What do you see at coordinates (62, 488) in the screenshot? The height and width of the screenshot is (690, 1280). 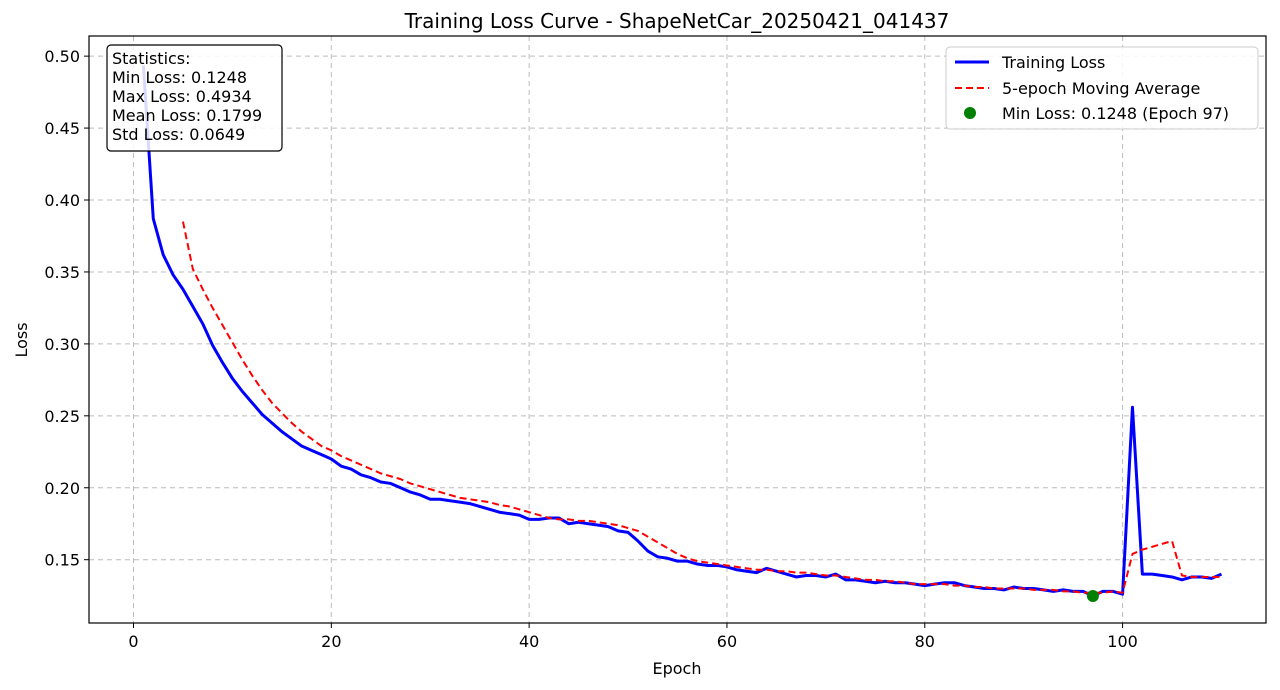 I see `y-tick-label: 0.20` at bounding box center [62, 488].